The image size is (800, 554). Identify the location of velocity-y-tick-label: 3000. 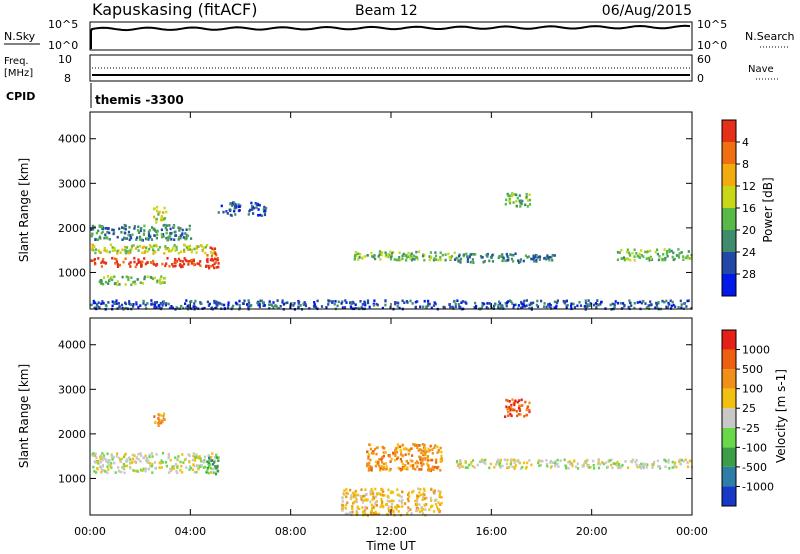
(72, 389).